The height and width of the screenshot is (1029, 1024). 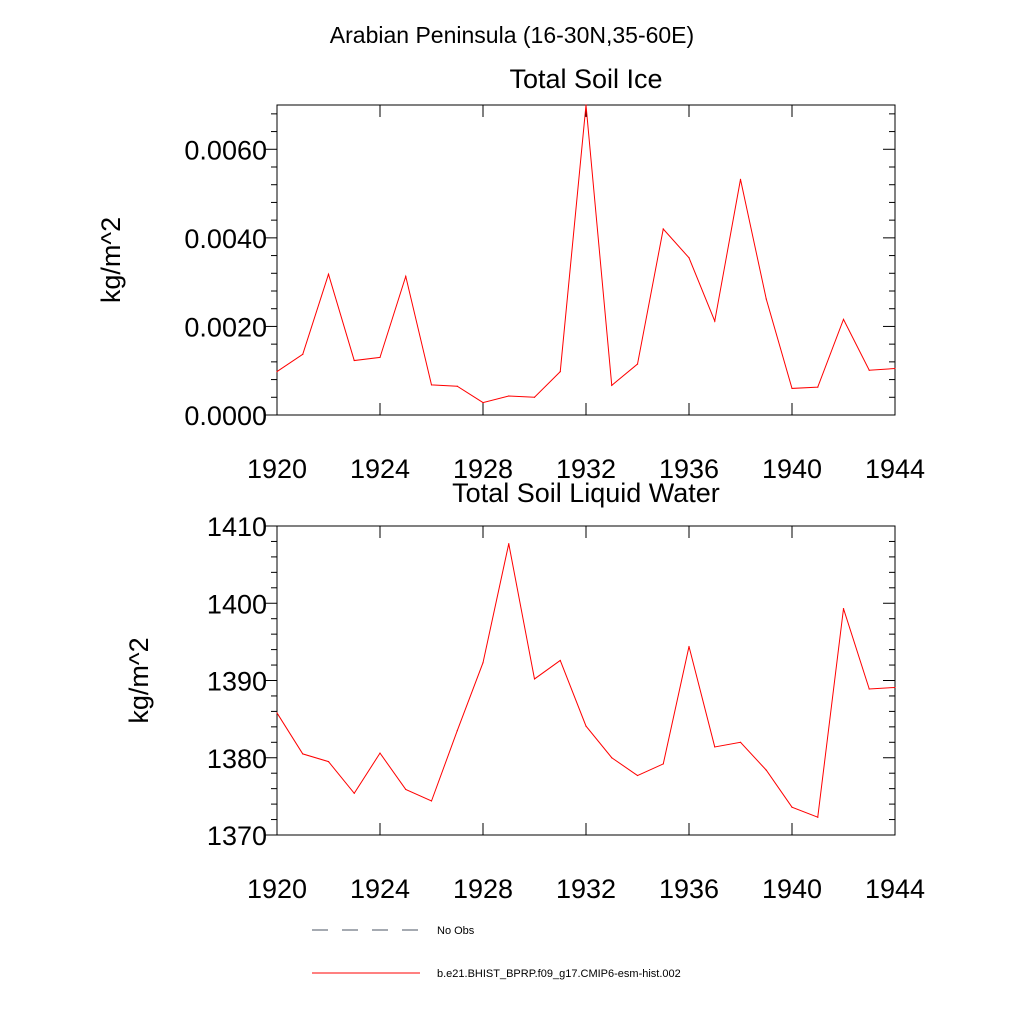 What do you see at coordinates (456, 931) in the screenshot?
I see `legend-label-1: No Obs` at bounding box center [456, 931].